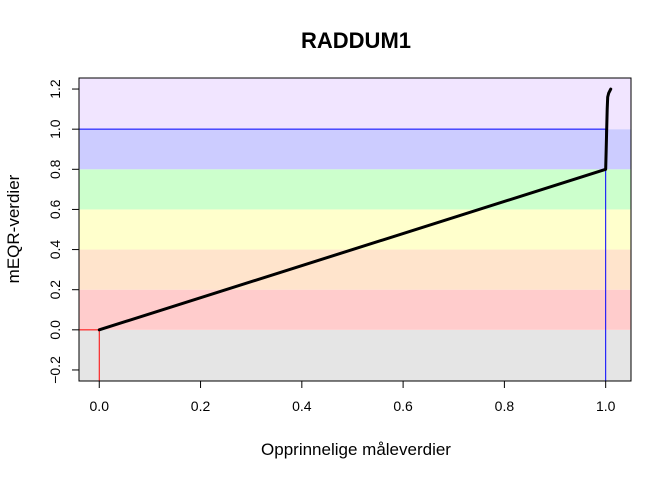  Describe the element at coordinates (55, 370) in the screenshot. I see `y-tick-label-0: −0.2` at that location.